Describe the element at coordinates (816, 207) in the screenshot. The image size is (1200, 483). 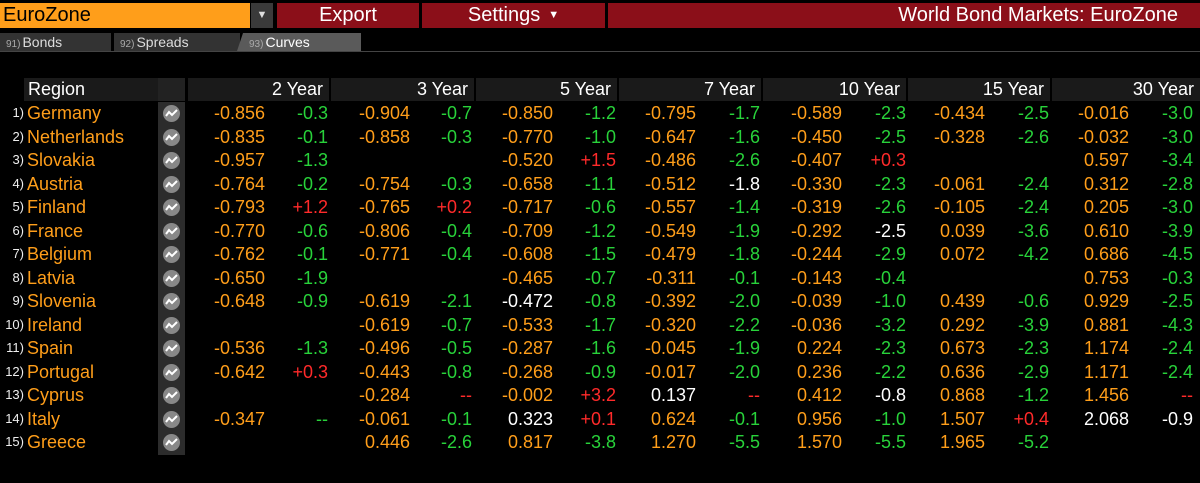
I see `yield-value: -0.319` at that location.